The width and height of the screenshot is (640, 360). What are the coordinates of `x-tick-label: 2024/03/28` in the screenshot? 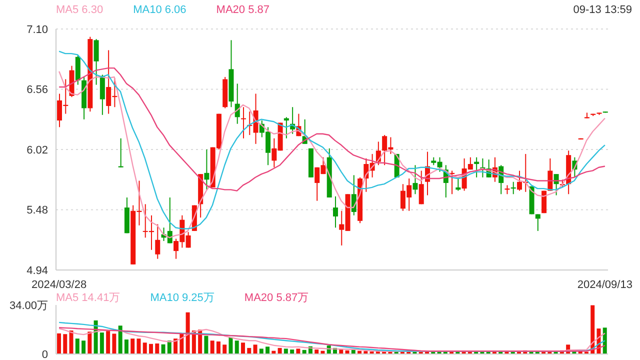 It's located at (59, 285).